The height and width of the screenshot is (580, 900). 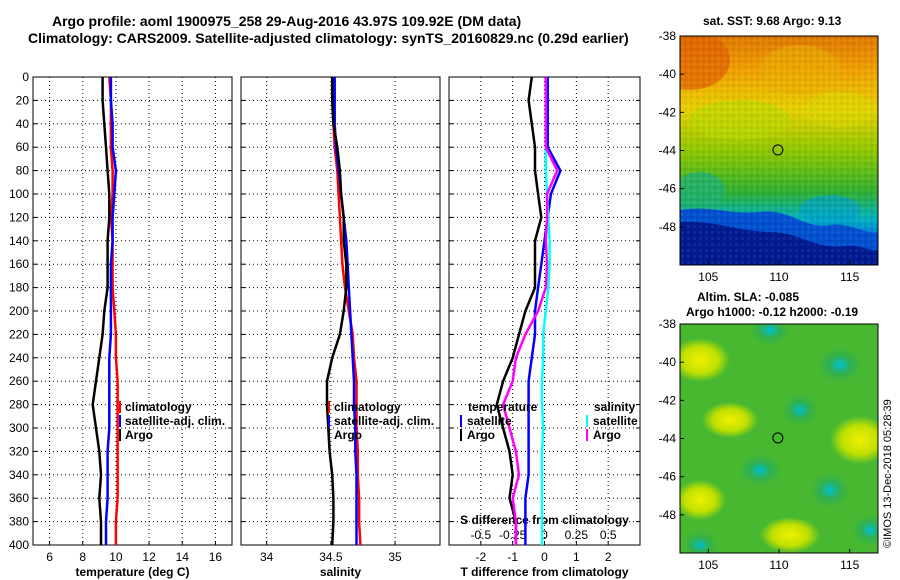 I want to click on y-tick-label: 160, so click(x=19, y=264).